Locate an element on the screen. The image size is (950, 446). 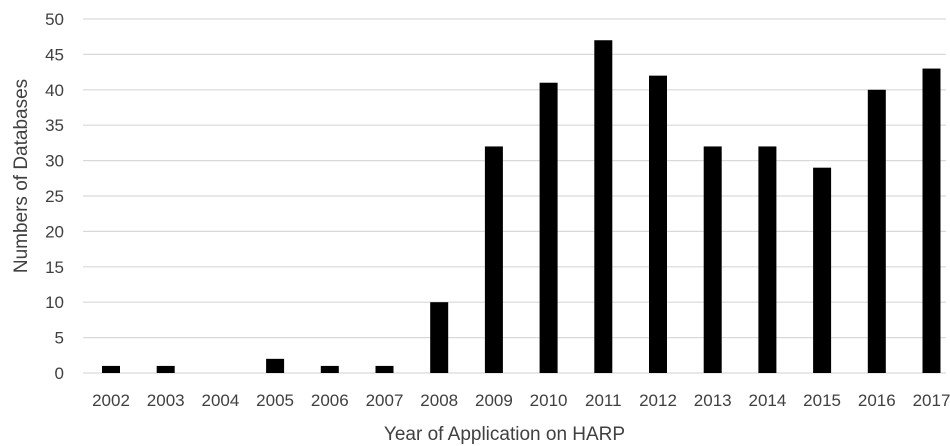
y-tick-label: 10 is located at coordinates (54, 302).